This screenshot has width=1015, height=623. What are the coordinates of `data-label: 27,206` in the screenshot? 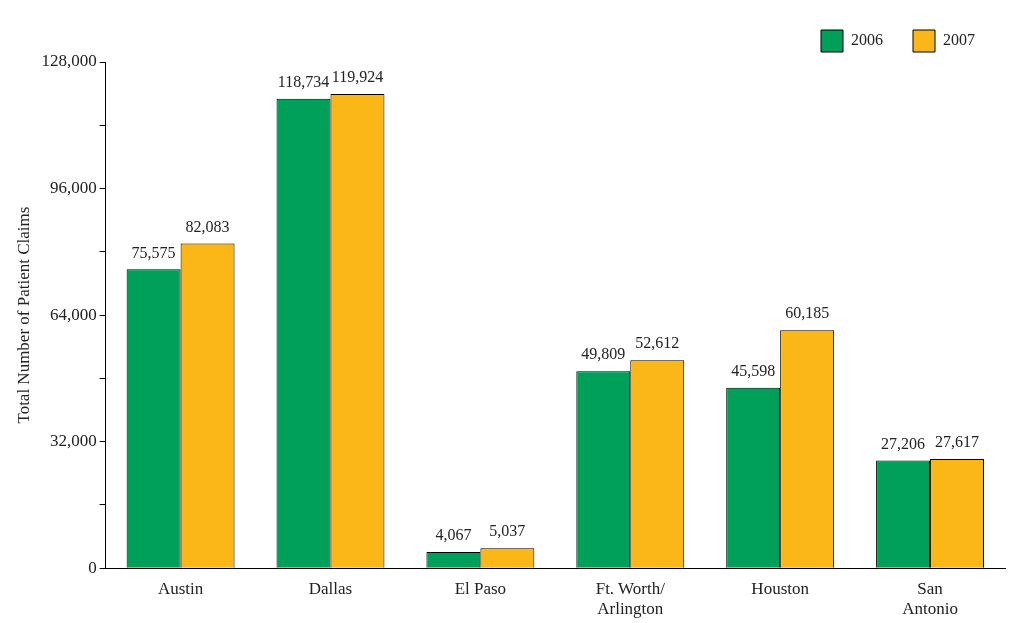 It's located at (903, 443).